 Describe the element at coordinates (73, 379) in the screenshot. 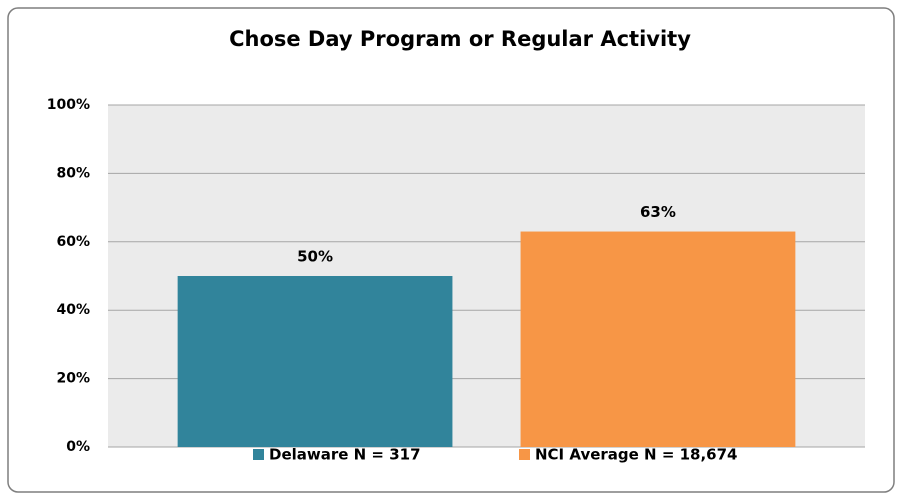

I see `y-tick-label: 20%` at that location.